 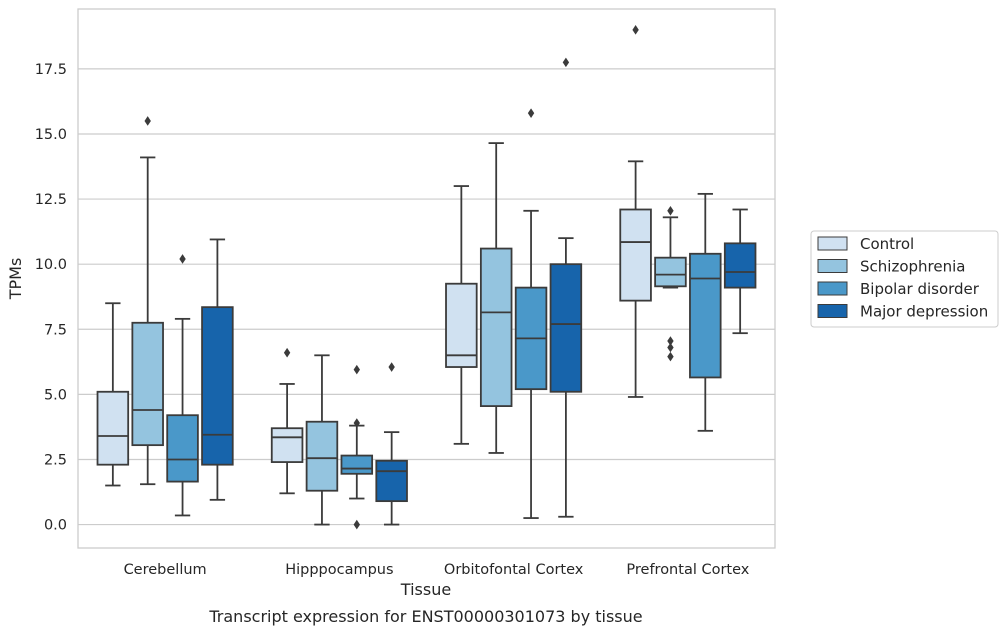 I want to click on legend-label: Major depression, so click(x=924, y=312).